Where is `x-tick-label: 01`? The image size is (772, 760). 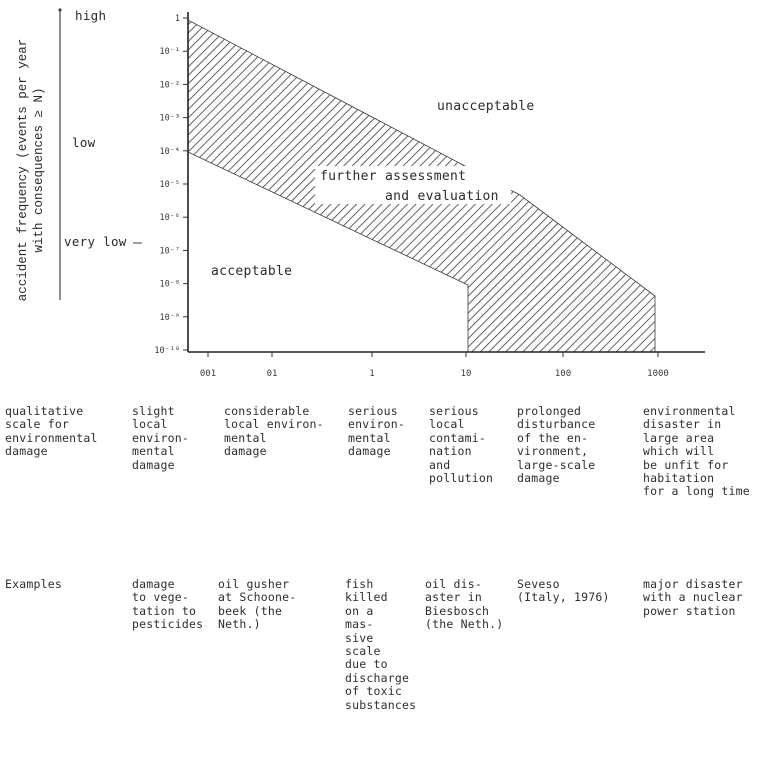
x-tick-label: 01 is located at coordinates (272, 374).